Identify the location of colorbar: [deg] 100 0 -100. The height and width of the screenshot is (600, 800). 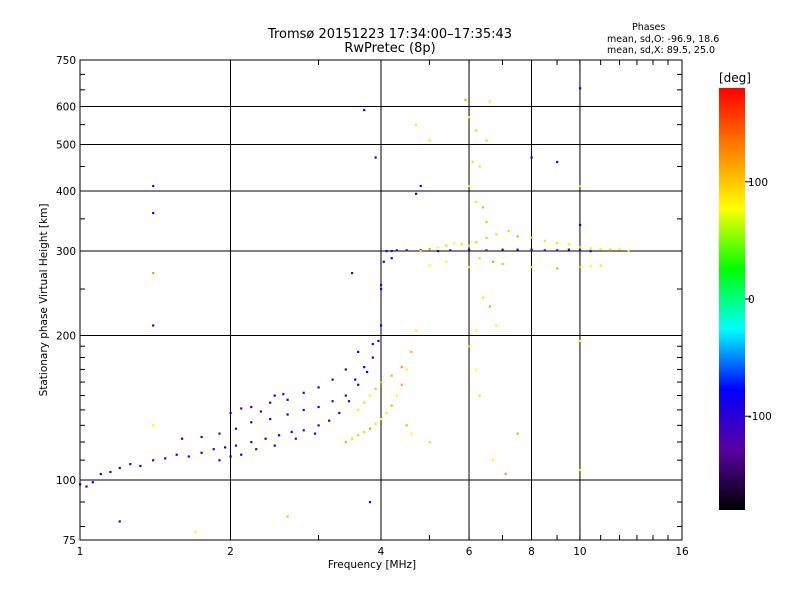
(745, 290).